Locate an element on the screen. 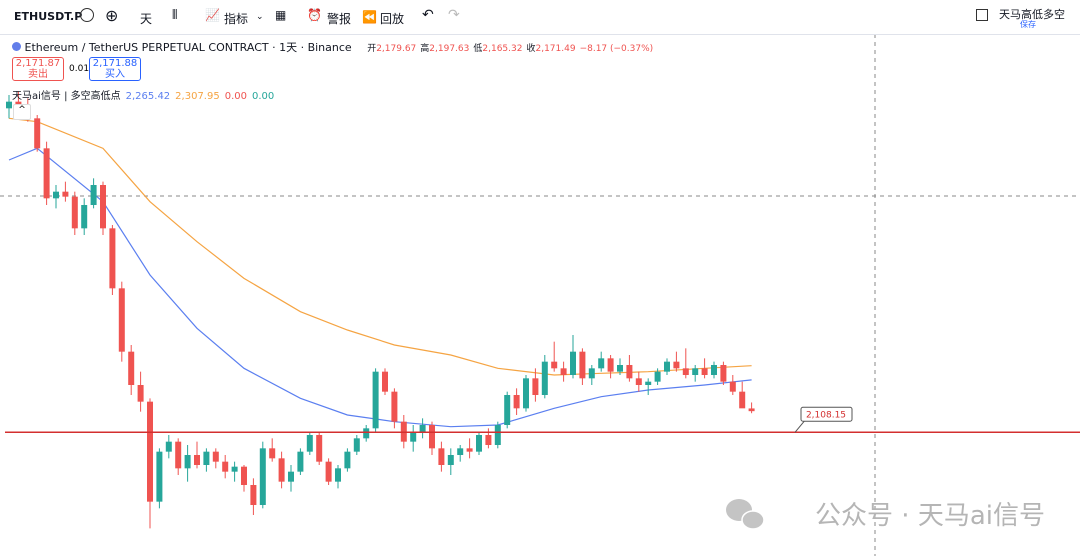 The image size is (1080, 556). alert-icon: ⏰ is located at coordinates (314, 15).